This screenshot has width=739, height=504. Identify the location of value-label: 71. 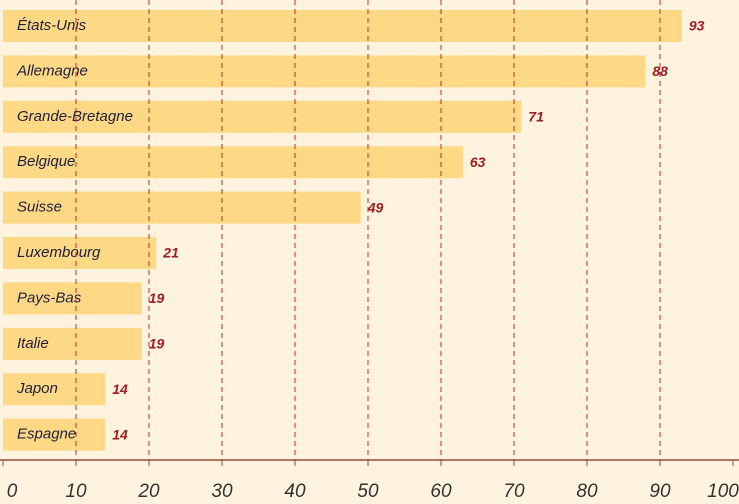
(536, 117).